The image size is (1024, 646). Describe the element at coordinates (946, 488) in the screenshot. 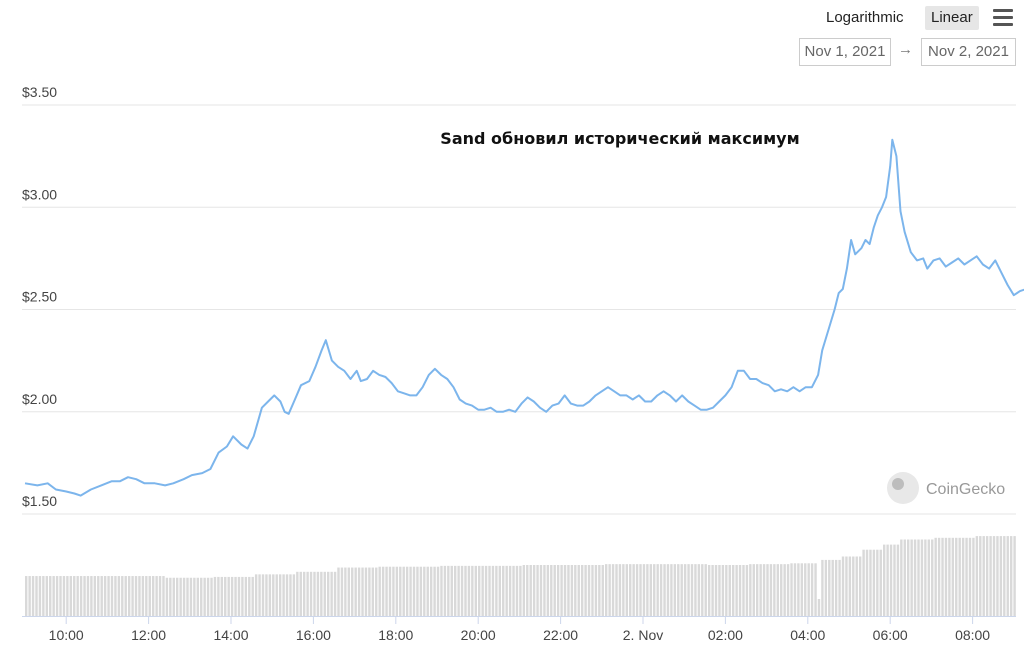

I see `watermark: CoinGecko` at that location.